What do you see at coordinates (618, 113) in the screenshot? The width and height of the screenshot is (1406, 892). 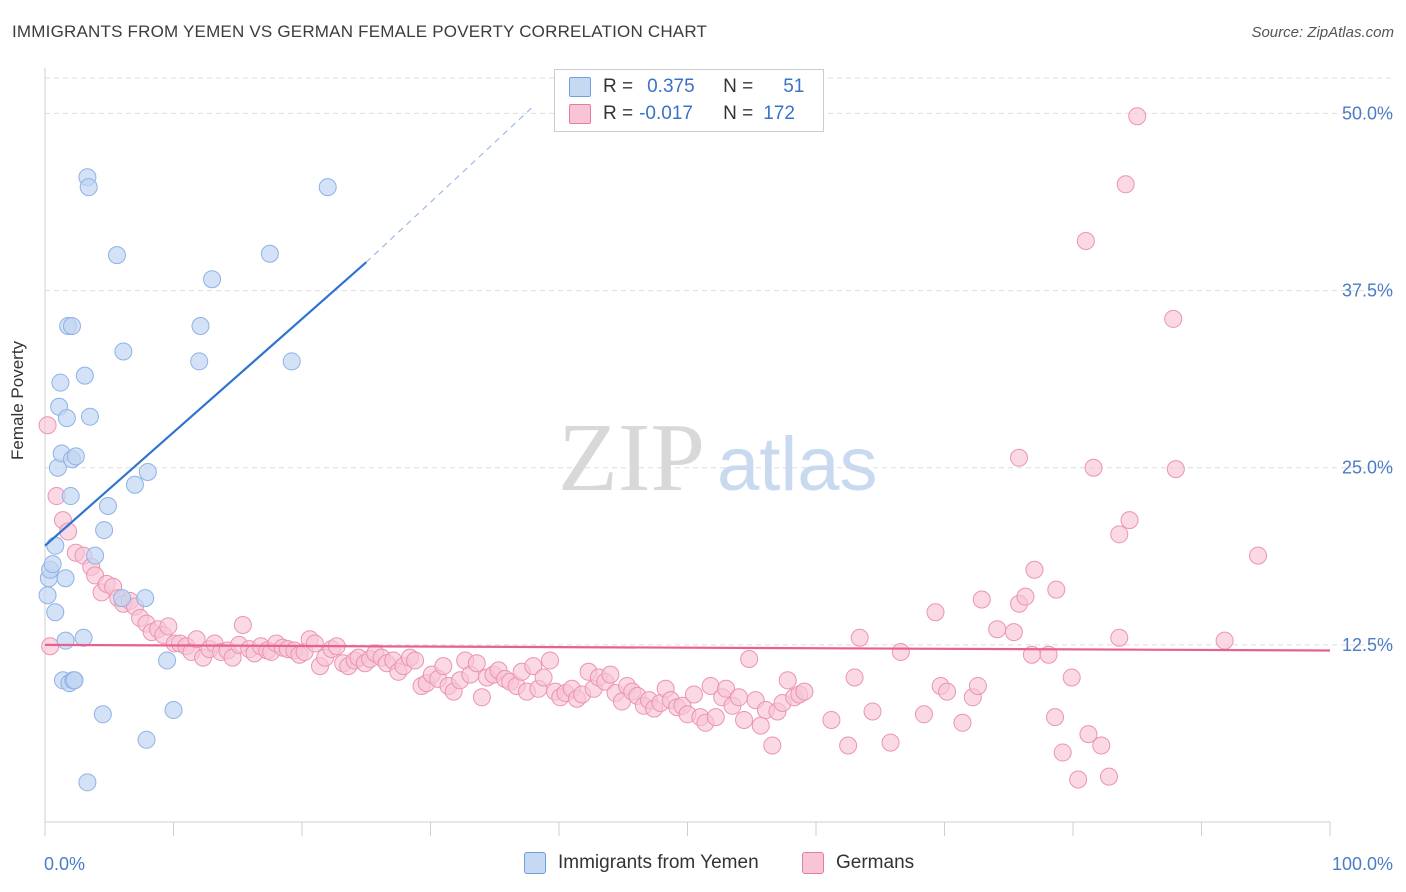 I see `legend-r-label: R =` at bounding box center [618, 113].